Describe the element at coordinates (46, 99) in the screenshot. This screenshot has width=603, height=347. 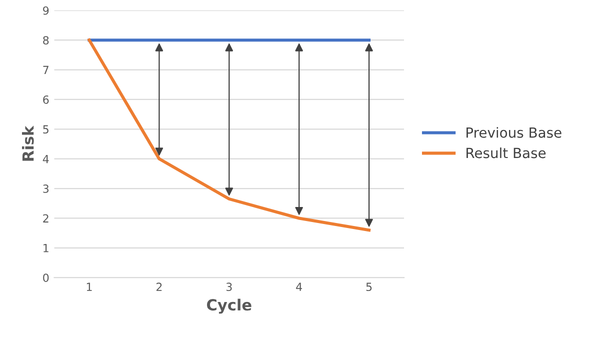
I see `y-tick-label: 6` at that location.